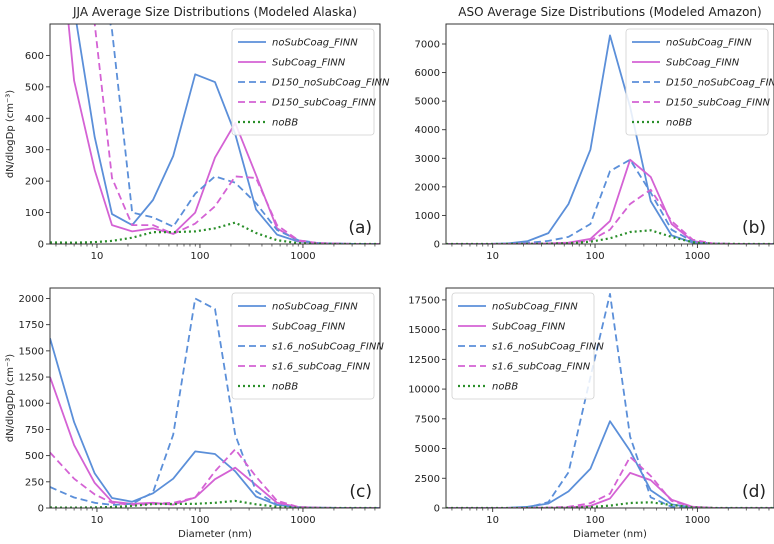 The image size is (774, 544). I want to click on y-tick-label: 250, so click(34, 482).